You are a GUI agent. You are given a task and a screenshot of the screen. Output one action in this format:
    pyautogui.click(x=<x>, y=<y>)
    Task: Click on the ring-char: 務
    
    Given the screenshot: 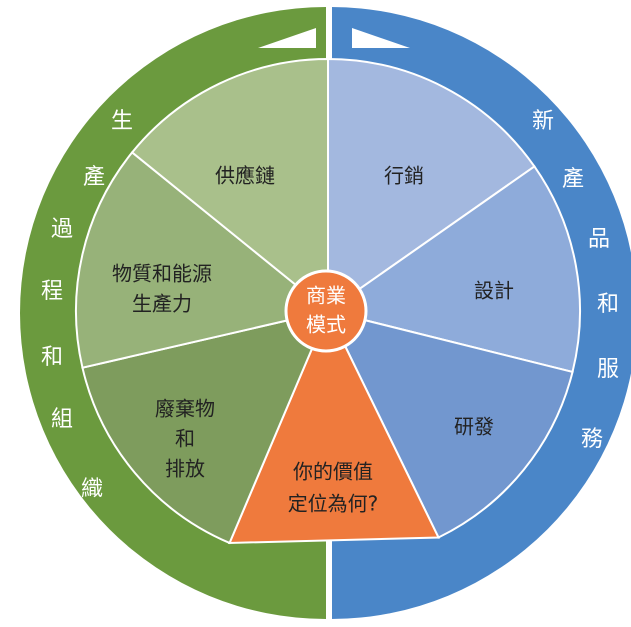 What is the action you would take?
    pyautogui.click(x=592, y=439)
    